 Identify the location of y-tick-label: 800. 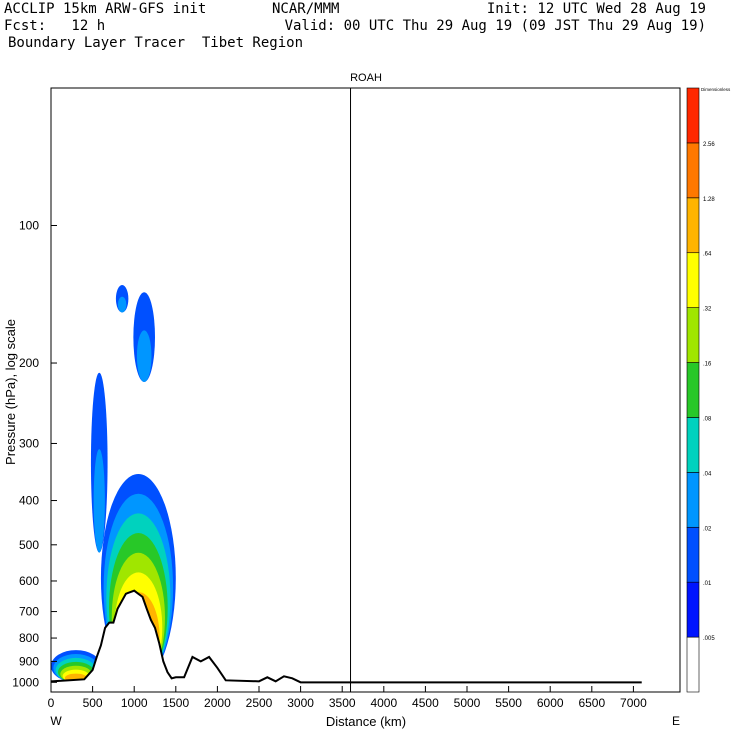
(29, 638).